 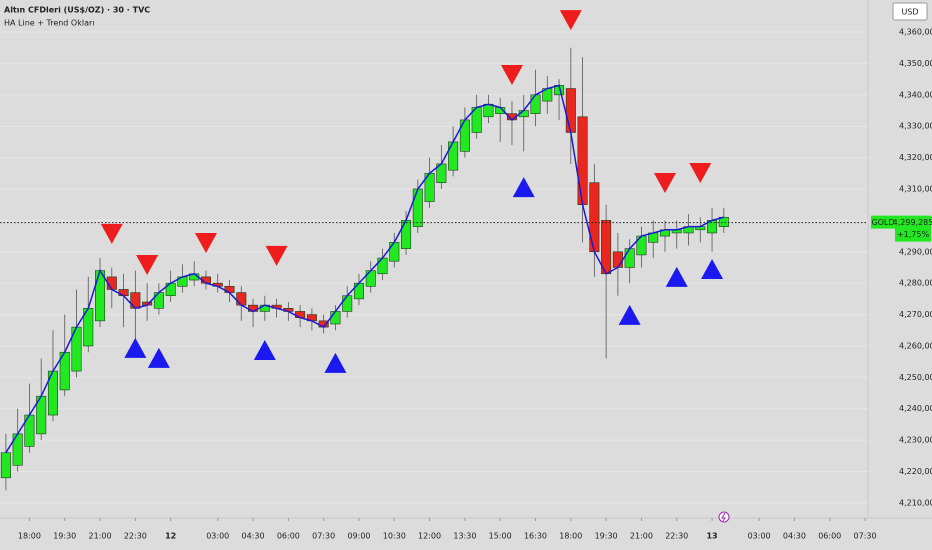 What do you see at coordinates (913, 228) in the screenshot?
I see `price-label-box` at bounding box center [913, 228].